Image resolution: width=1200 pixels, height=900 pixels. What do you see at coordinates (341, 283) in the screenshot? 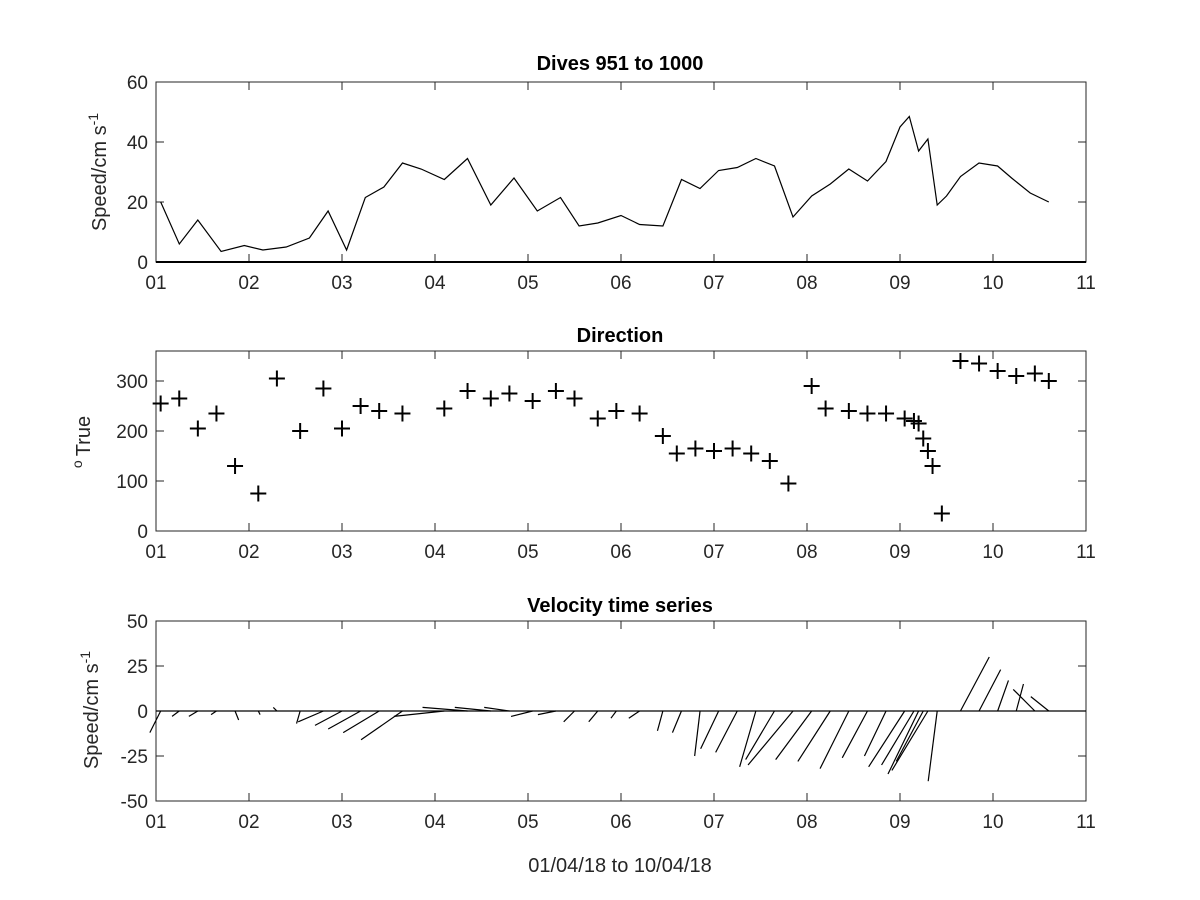
I see `speed-xtick-label: 03` at bounding box center [341, 283].